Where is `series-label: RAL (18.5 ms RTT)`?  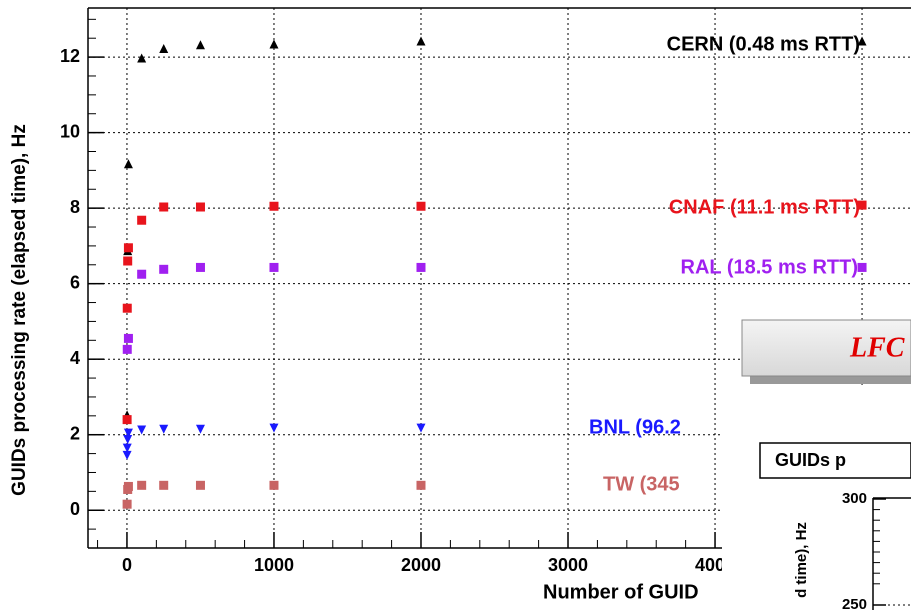 series-label: RAL (18.5 ms RTT) is located at coordinates (769, 267).